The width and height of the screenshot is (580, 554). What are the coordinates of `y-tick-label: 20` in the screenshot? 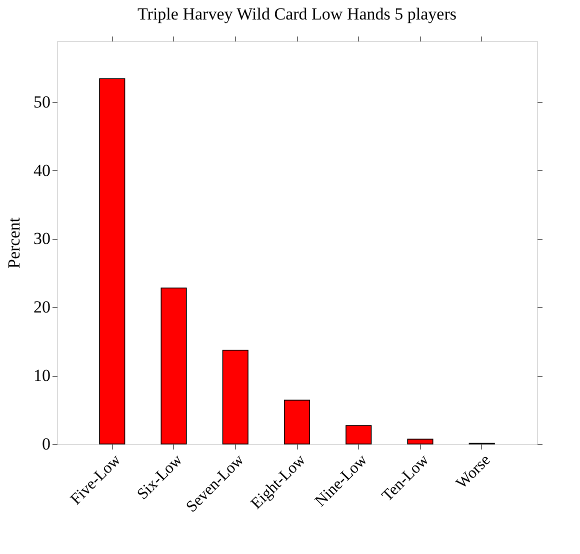 It's located at (42, 307).